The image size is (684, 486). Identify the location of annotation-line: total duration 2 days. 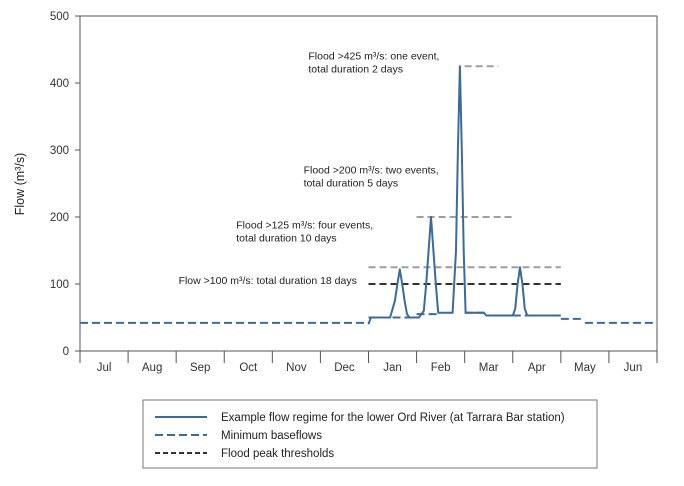
(355, 70).